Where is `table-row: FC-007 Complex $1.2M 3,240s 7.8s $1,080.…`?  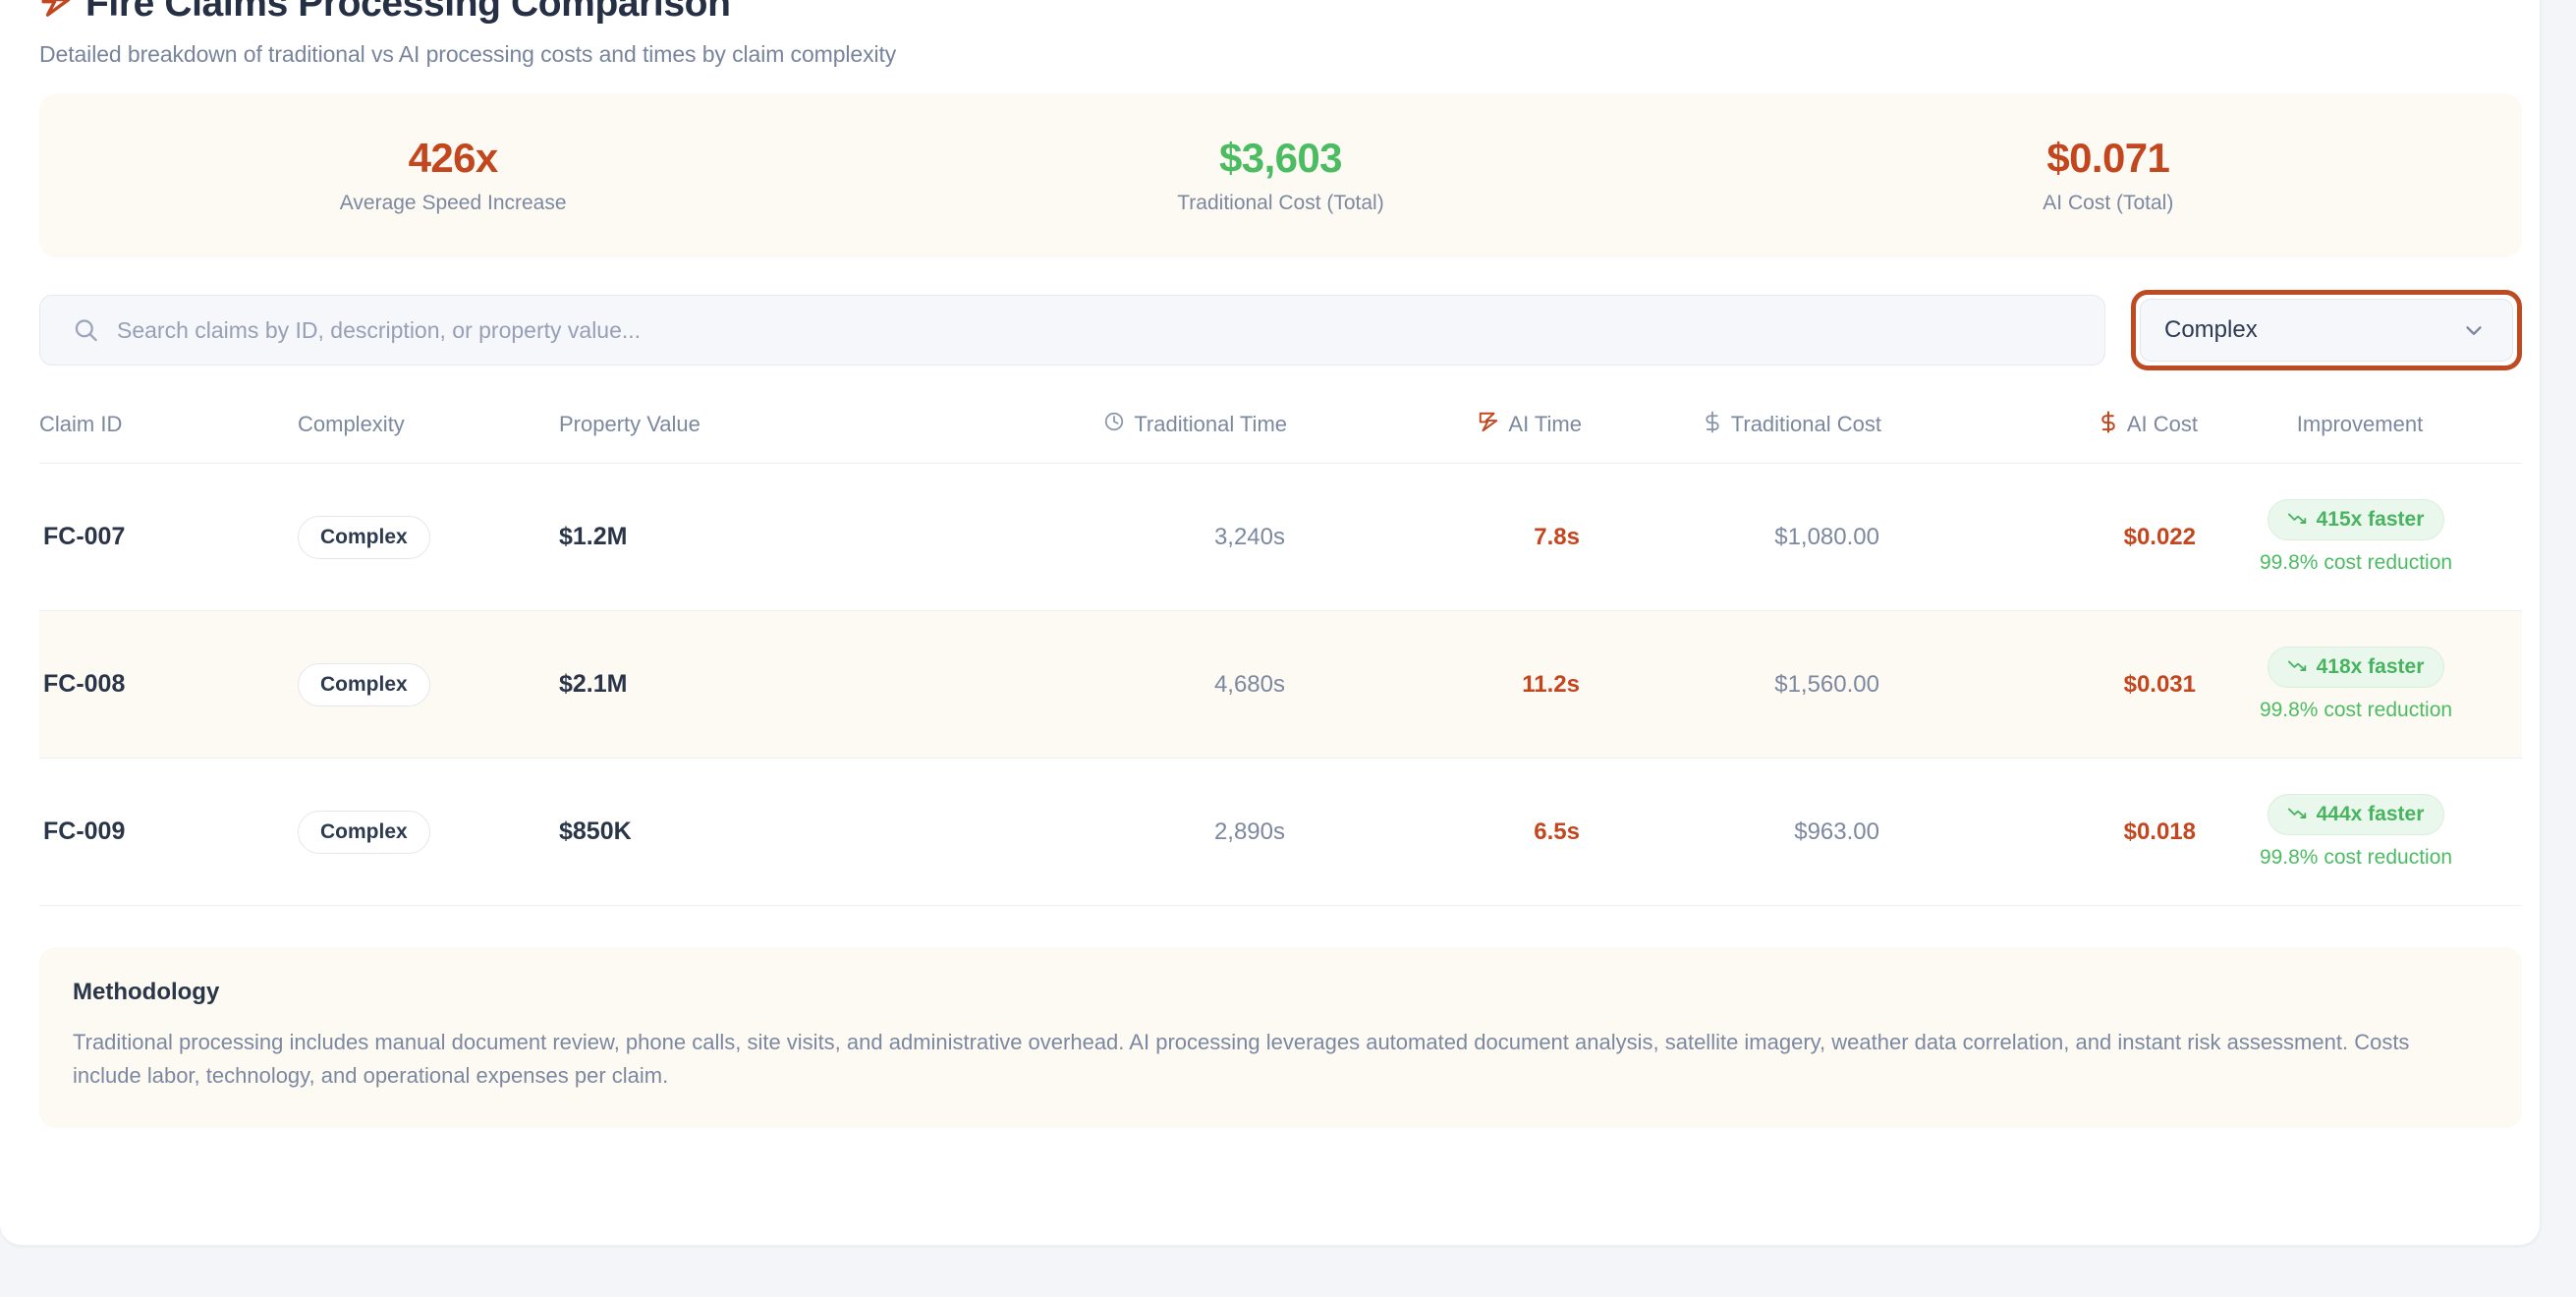
table-row: FC-007 Complex $1.2M 3,240s 7.8s $1,080.… is located at coordinates (1280, 537).